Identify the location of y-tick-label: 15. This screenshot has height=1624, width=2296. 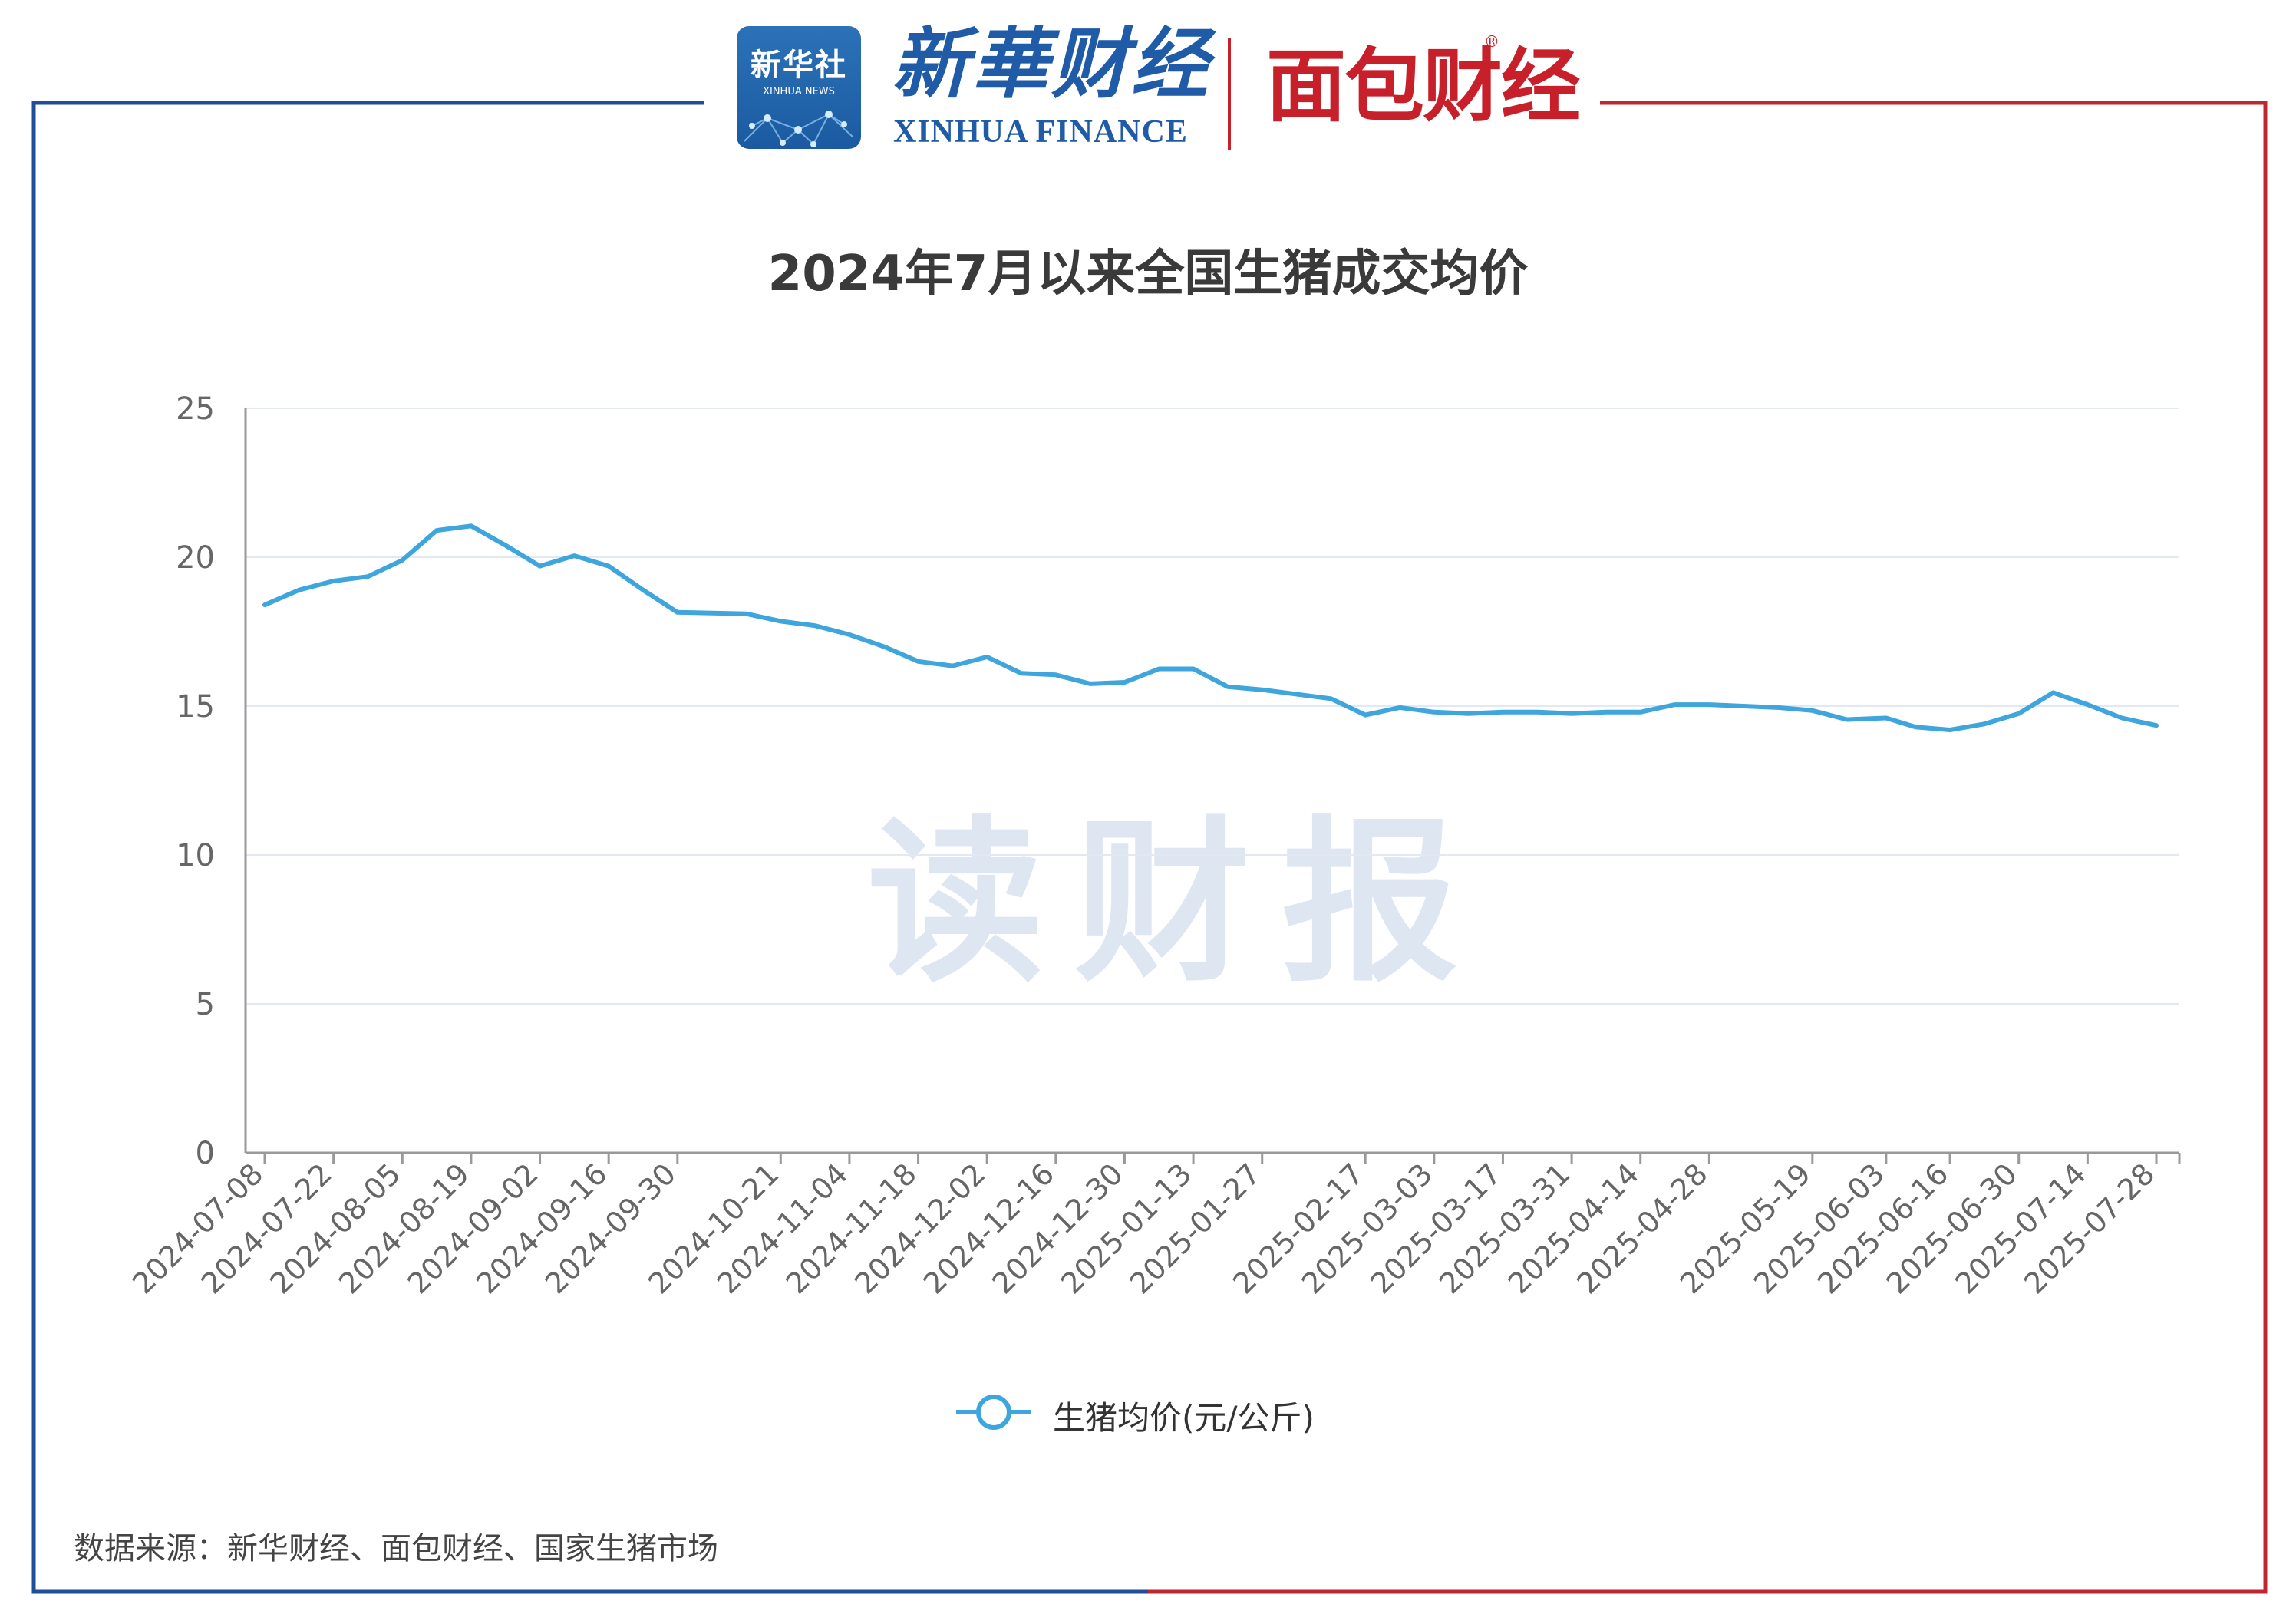
(195, 707).